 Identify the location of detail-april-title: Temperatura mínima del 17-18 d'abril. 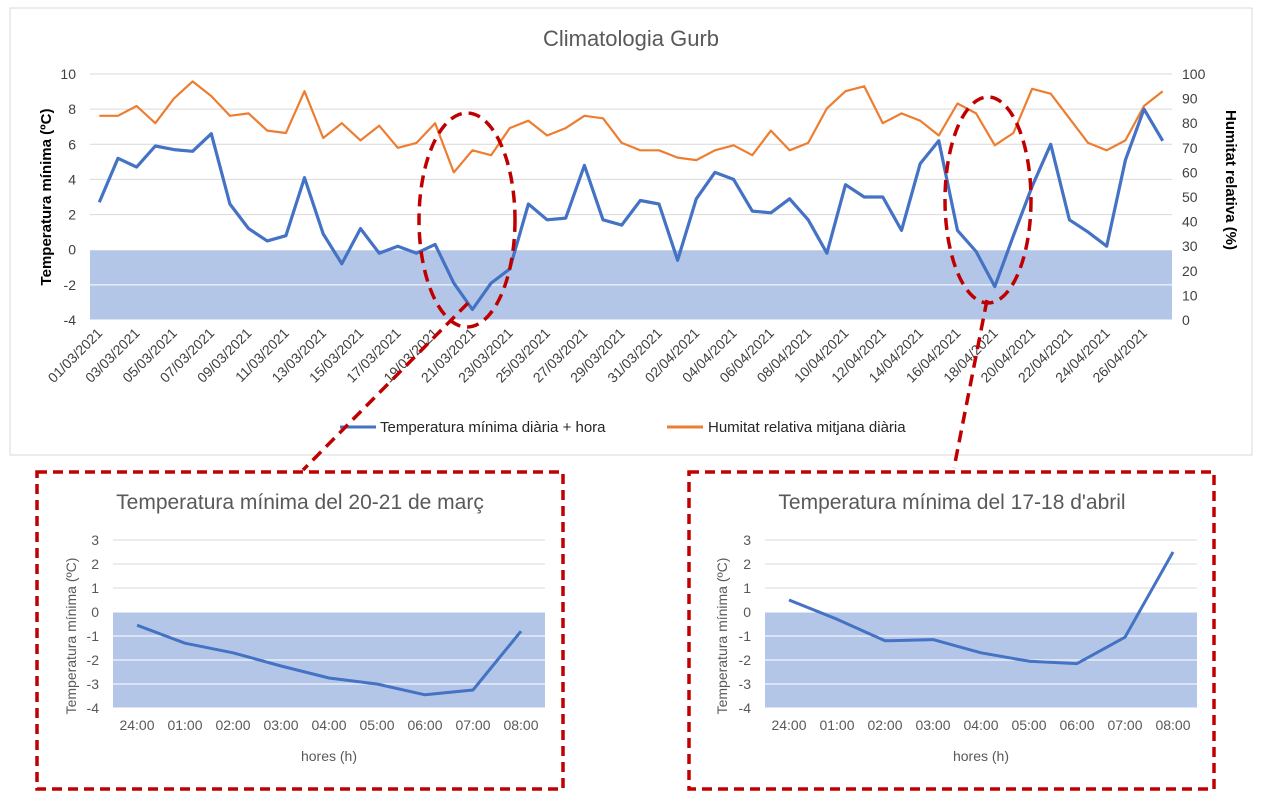
(951, 502).